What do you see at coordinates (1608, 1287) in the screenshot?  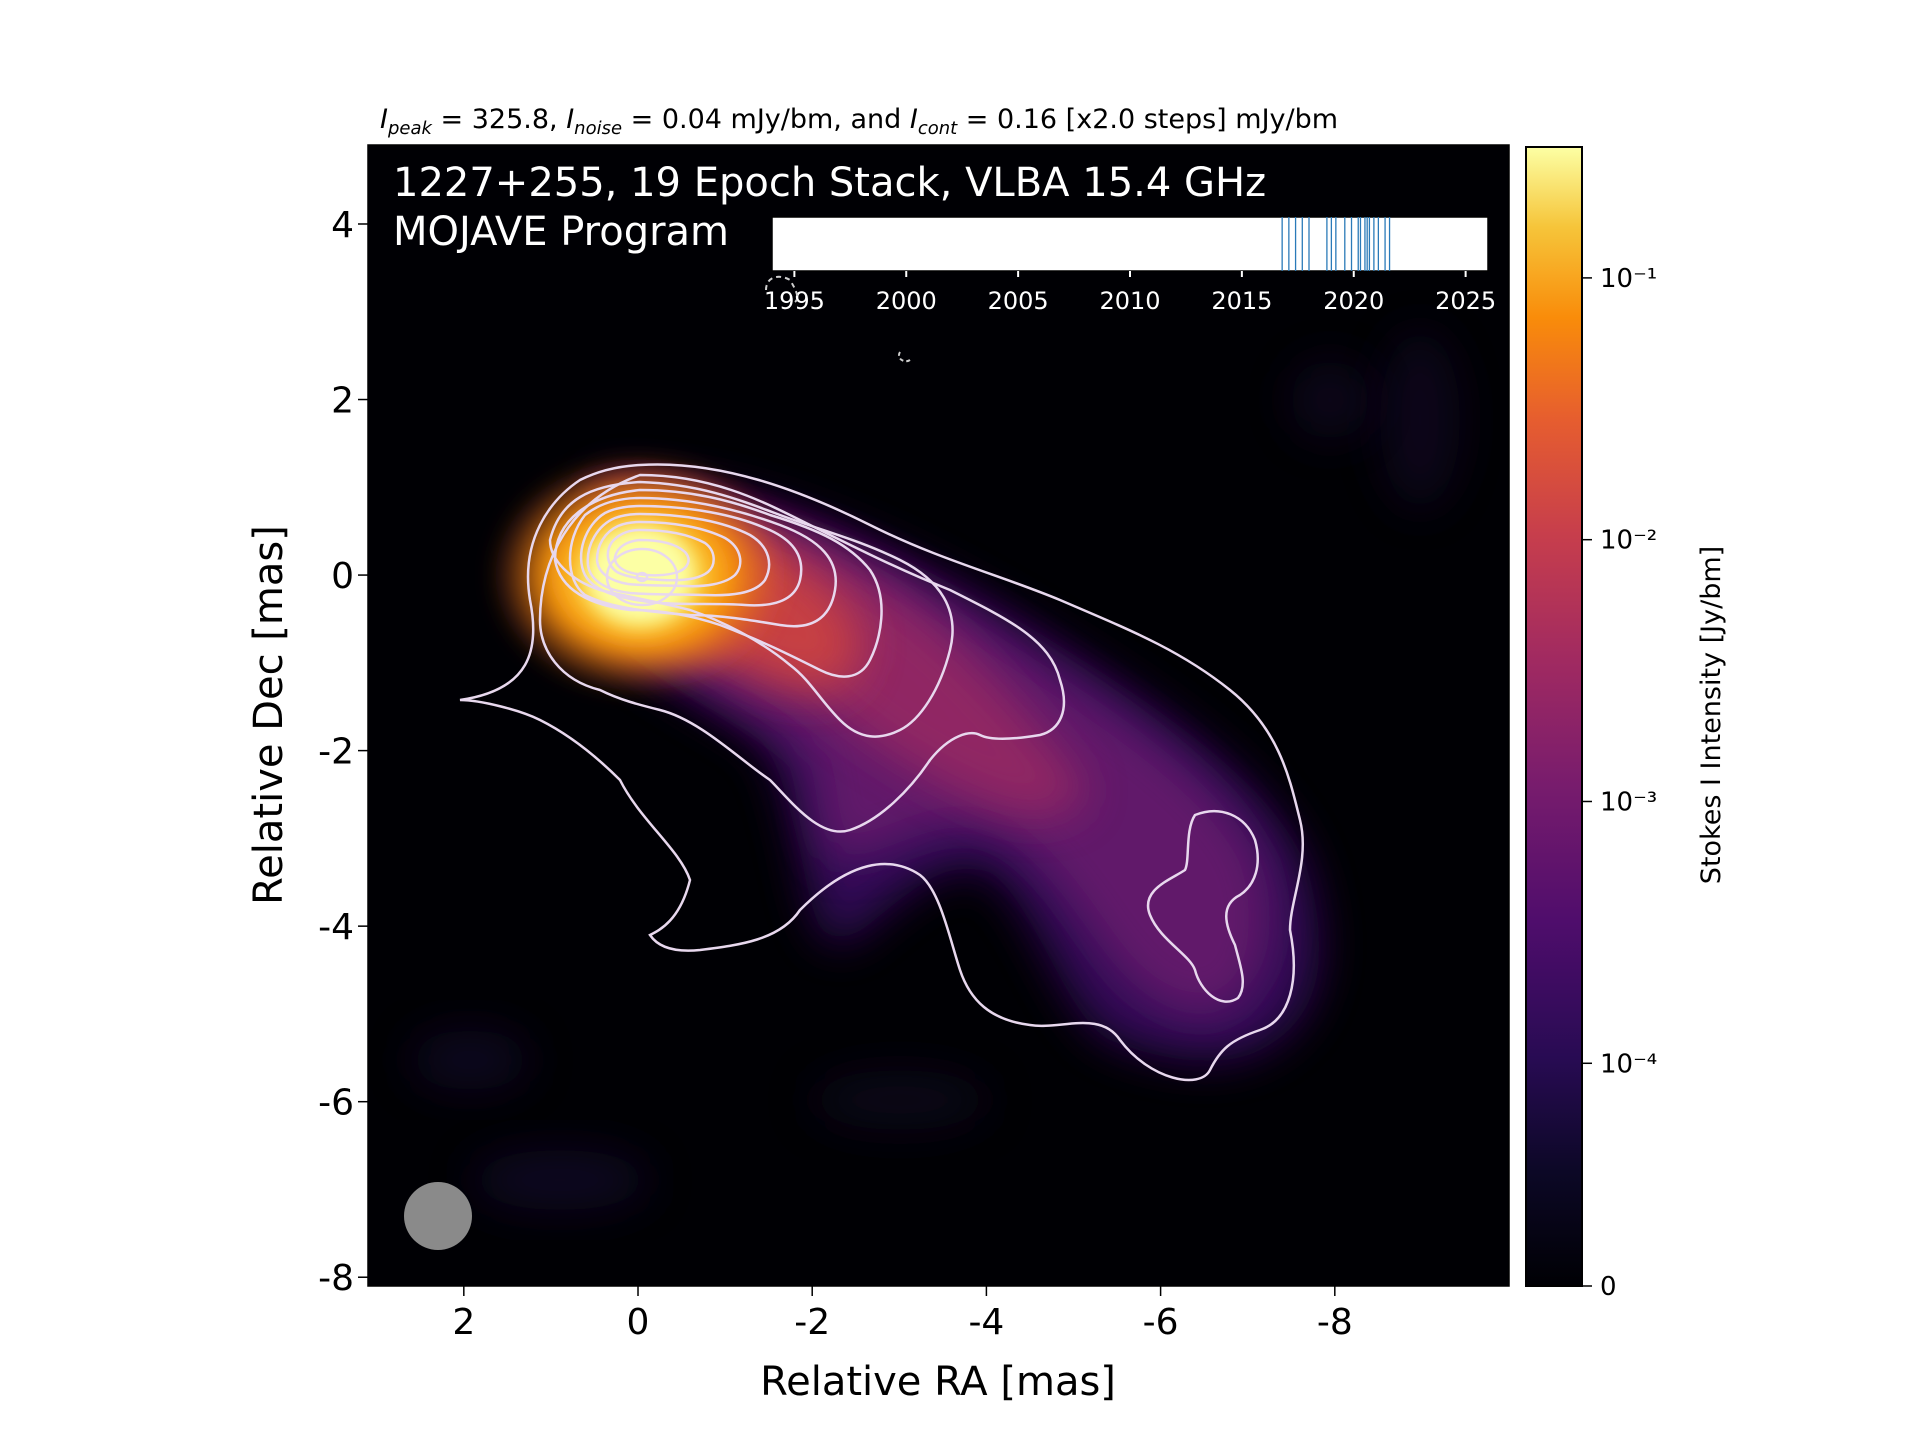 I see `colorbar-tick-label: 0` at bounding box center [1608, 1287].